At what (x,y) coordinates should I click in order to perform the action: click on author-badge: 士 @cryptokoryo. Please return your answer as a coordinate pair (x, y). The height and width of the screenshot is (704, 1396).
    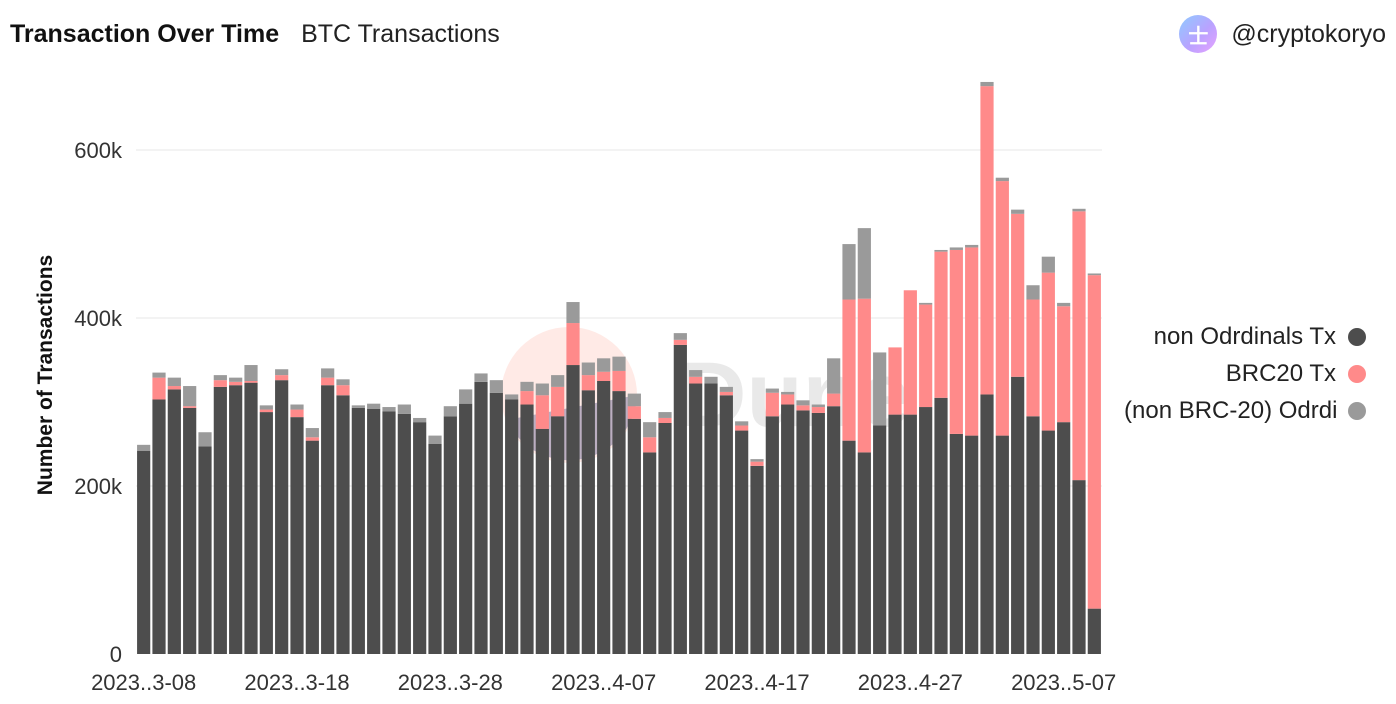
    Looking at the image, I should click on (1282, 34).